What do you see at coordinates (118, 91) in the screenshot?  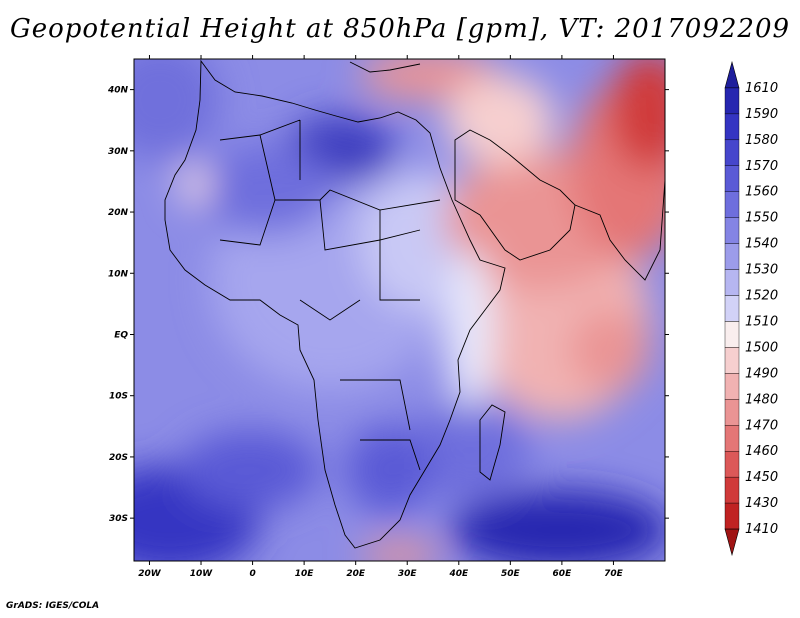 I see `lat-tick-label: 40N` at bounding box center [118, 91].